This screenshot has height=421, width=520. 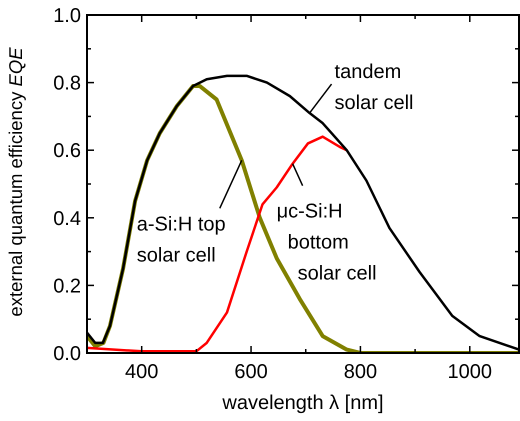 I want to click on x-axis-title: wavelength λ [nm], so click(x=302, y=403).